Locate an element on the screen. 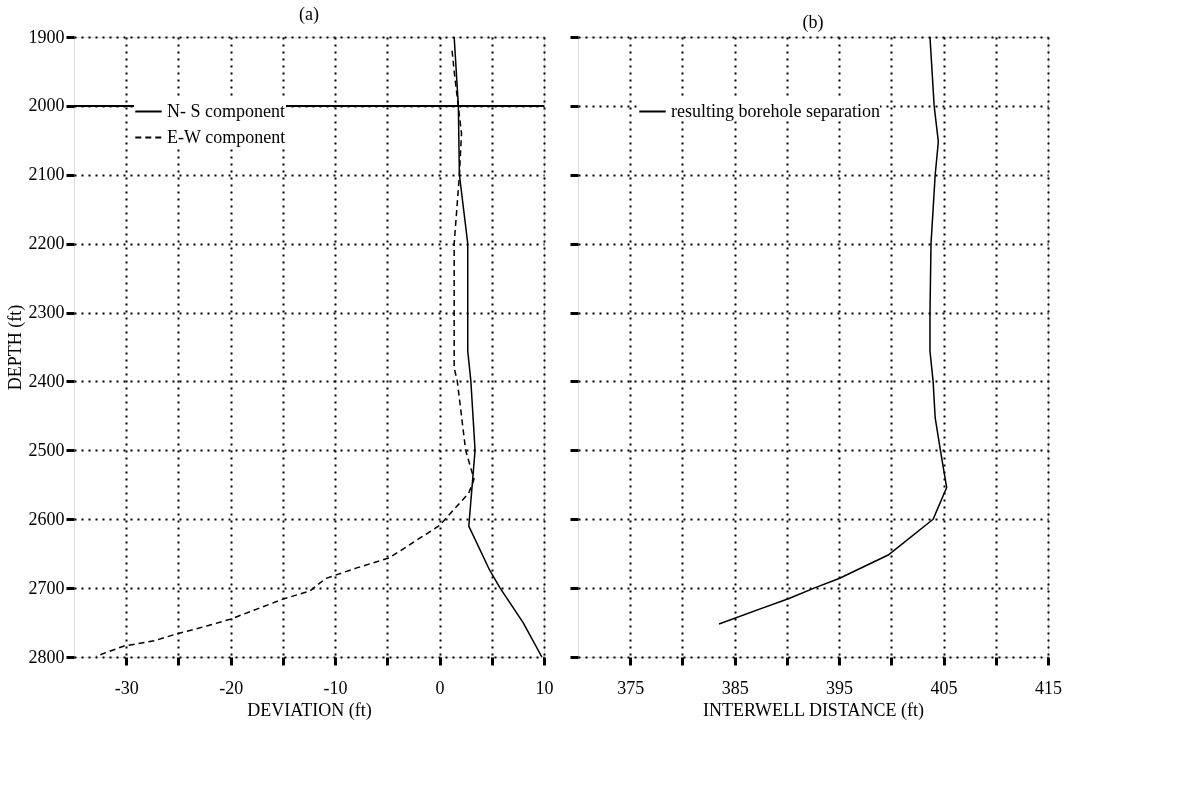 Image resolution: width=1184 pixels, height=795 pixels. y-tick-label: 2000 is located at coordinates (46, 105).